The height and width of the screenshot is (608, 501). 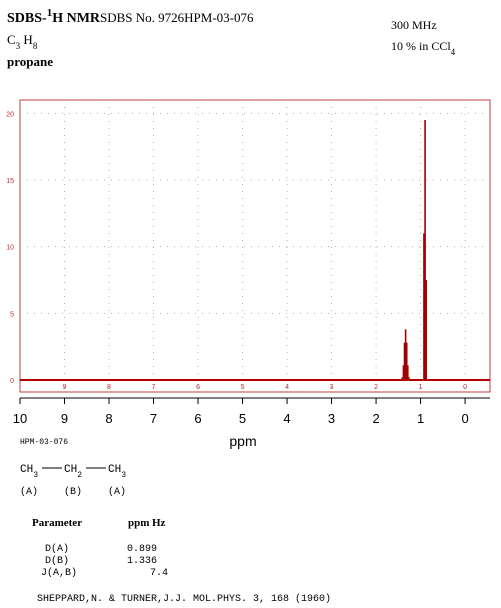 What do you see at coordinates (76, 18) in the screenshot?
I see `title-part: H NMR` at bounding box center [76, 18].